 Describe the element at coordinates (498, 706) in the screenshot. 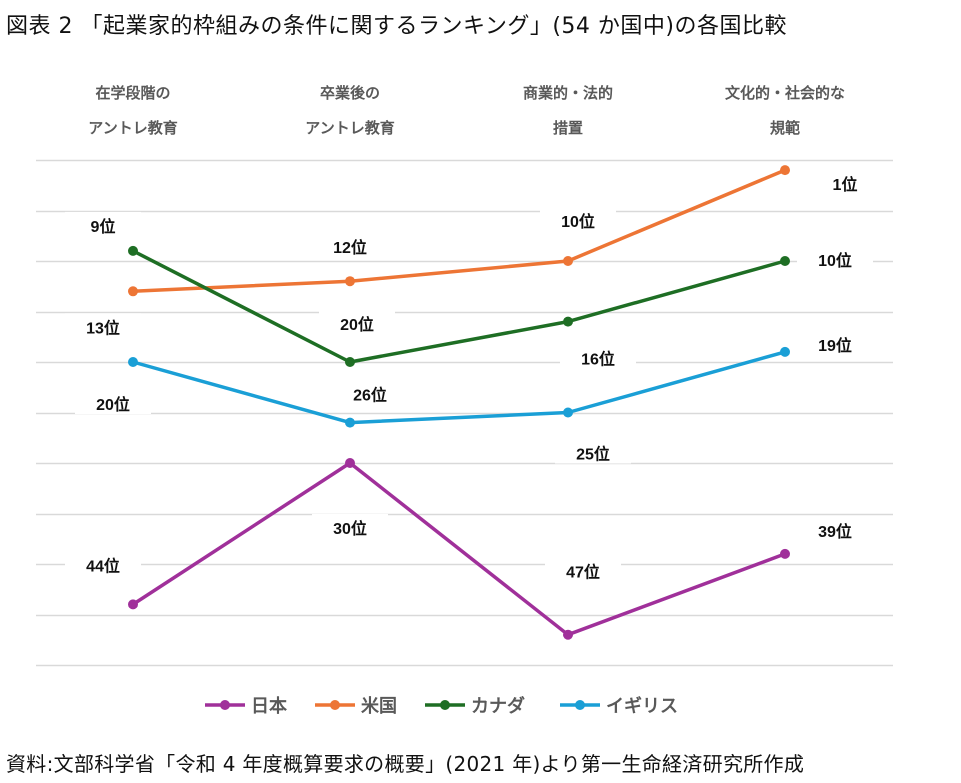

I see `legend-label: カナダ` at that location.